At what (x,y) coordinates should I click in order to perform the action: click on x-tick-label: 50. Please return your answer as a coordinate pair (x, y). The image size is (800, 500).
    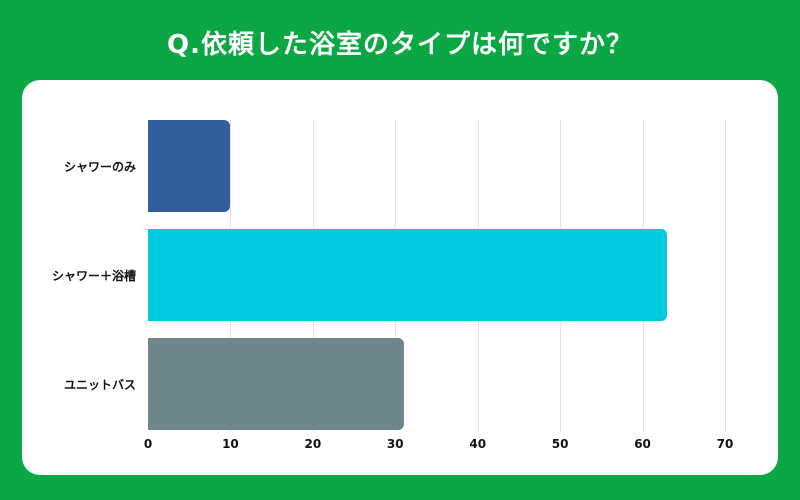
    Looking at the image, I should click on (560, 444).